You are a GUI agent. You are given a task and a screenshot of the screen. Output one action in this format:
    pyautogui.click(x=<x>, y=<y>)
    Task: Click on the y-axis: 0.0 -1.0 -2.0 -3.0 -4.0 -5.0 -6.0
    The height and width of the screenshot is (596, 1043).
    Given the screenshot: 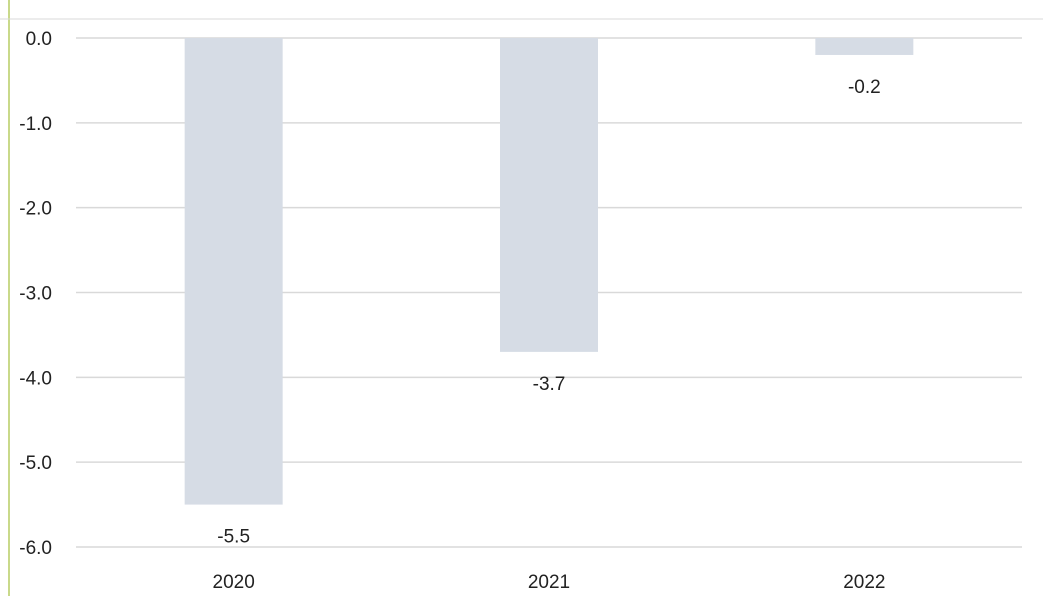 What is the action you would take?
    pyautogui.click(x=35, y=294)
    